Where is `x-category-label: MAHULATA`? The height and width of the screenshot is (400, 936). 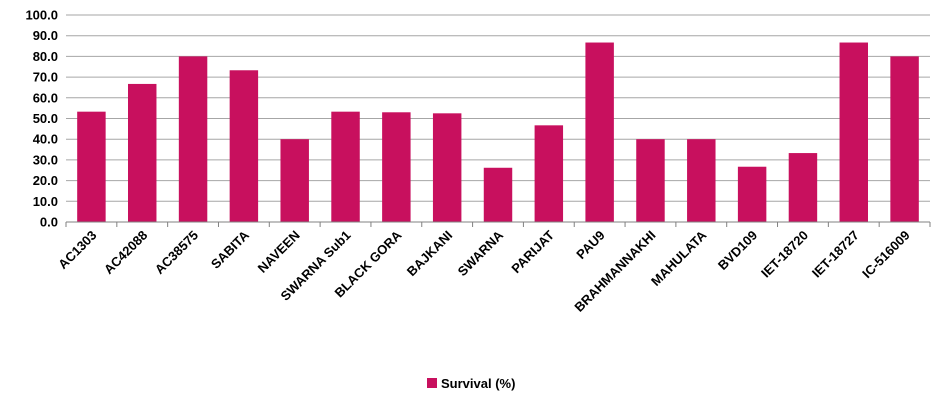
x-category-label: MAHULATA is located at coordinates (679, 258).